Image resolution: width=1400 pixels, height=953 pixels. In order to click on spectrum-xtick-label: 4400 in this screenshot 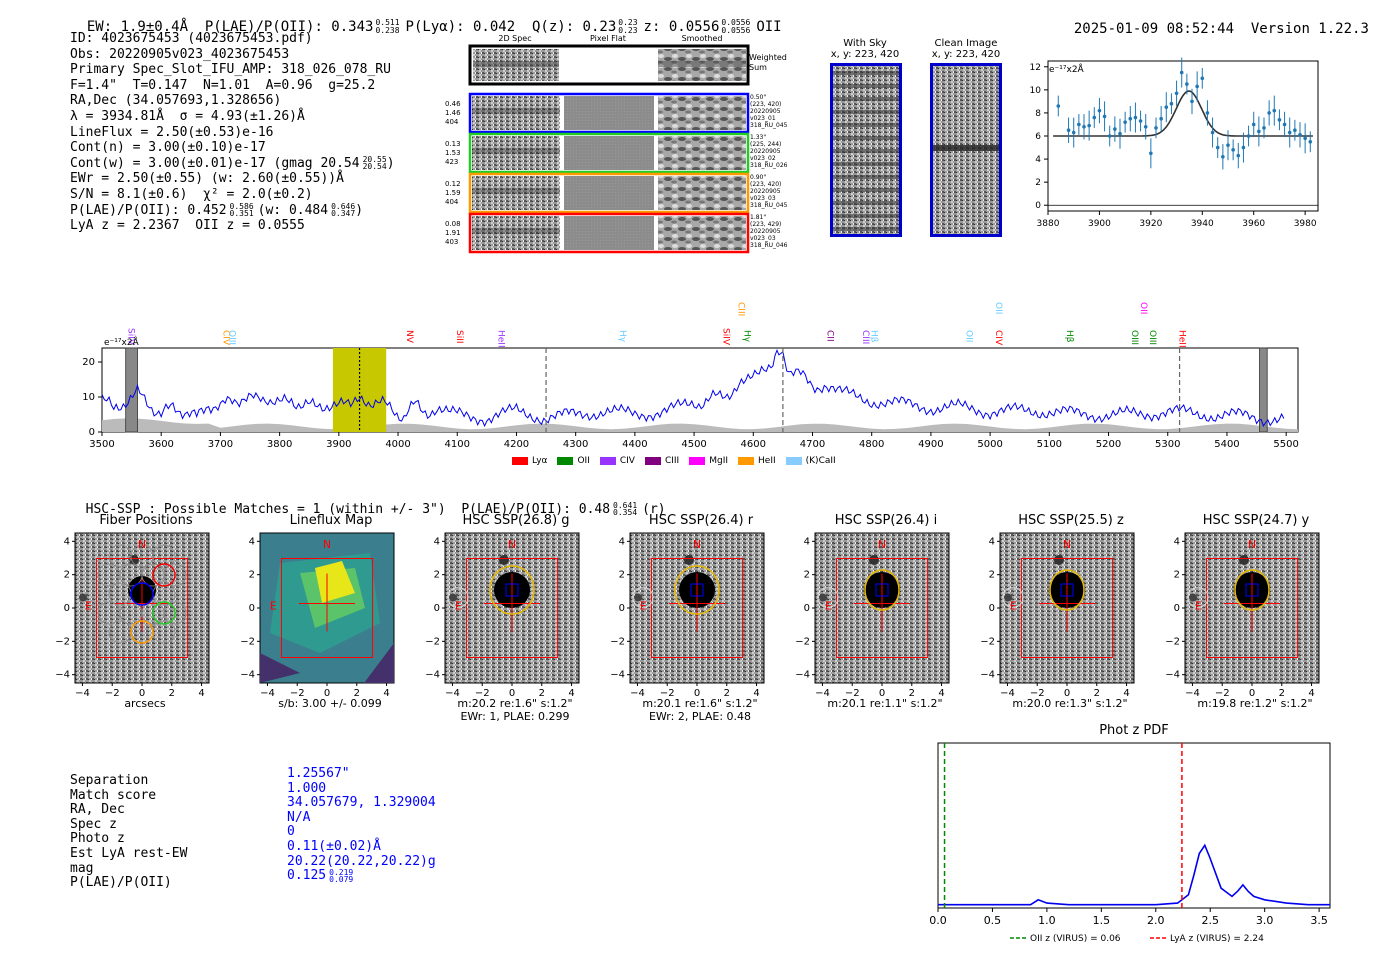, I will do `click(634, 444)`.